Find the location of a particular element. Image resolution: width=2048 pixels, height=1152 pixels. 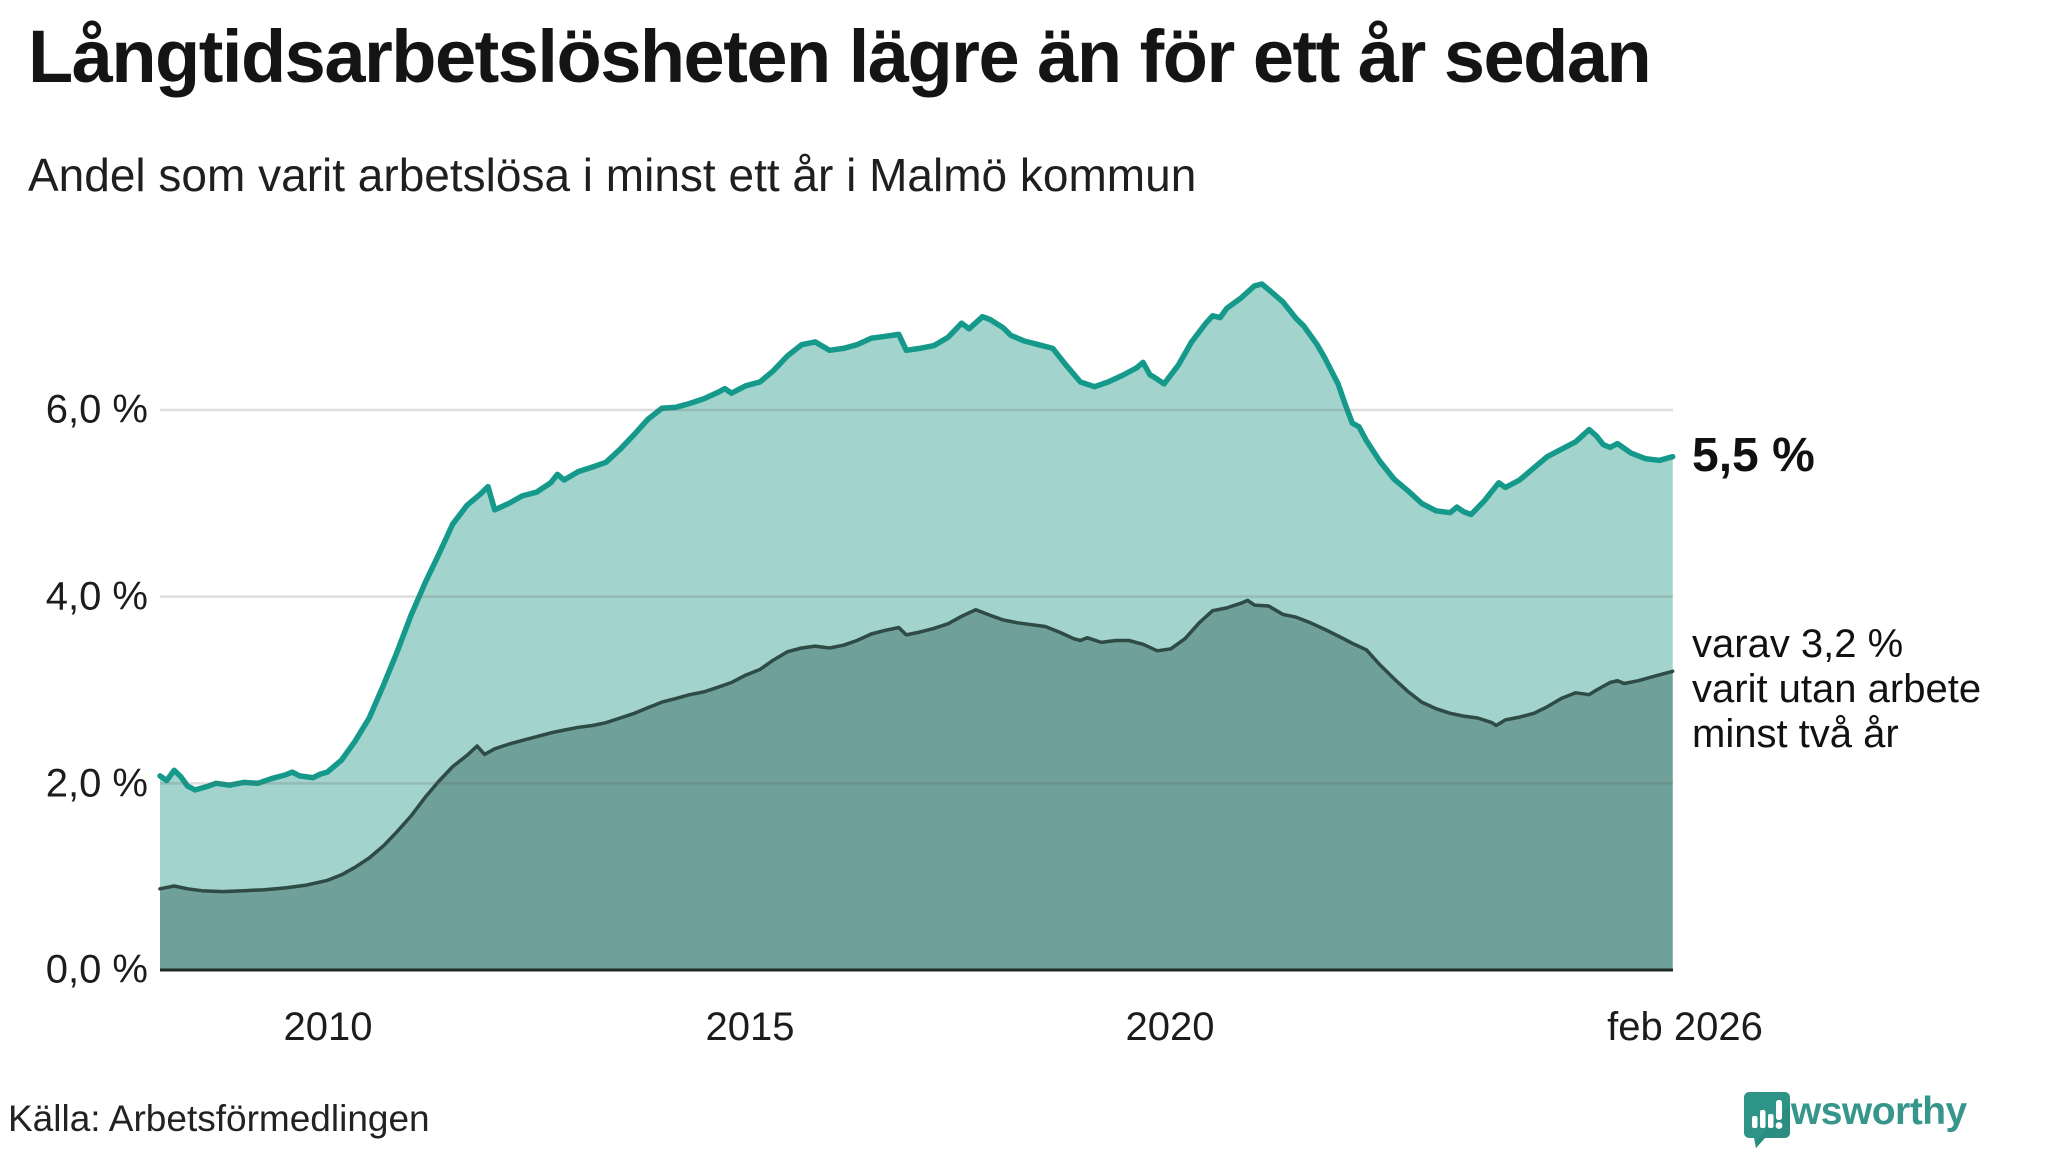

source-attribution: Källa: Arbetsförmedlingen is located at coordinates (219, 1118).